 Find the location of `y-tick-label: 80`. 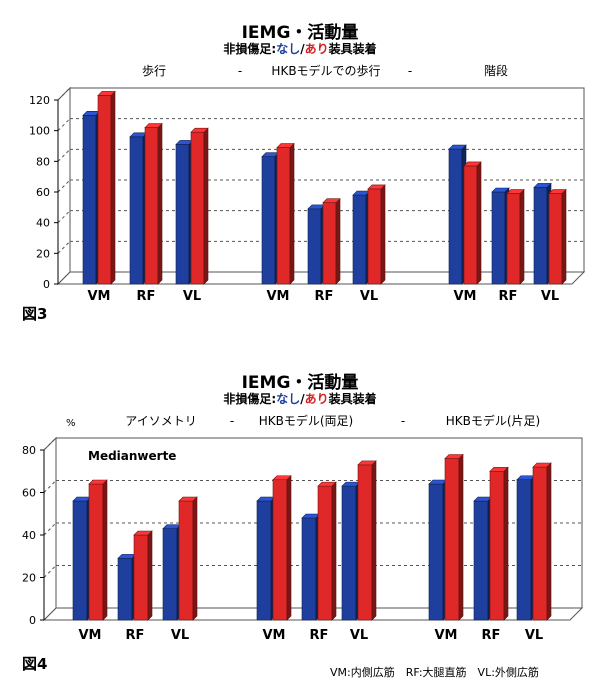

y-tick-label: 80 is located at coordinates (43, 161).